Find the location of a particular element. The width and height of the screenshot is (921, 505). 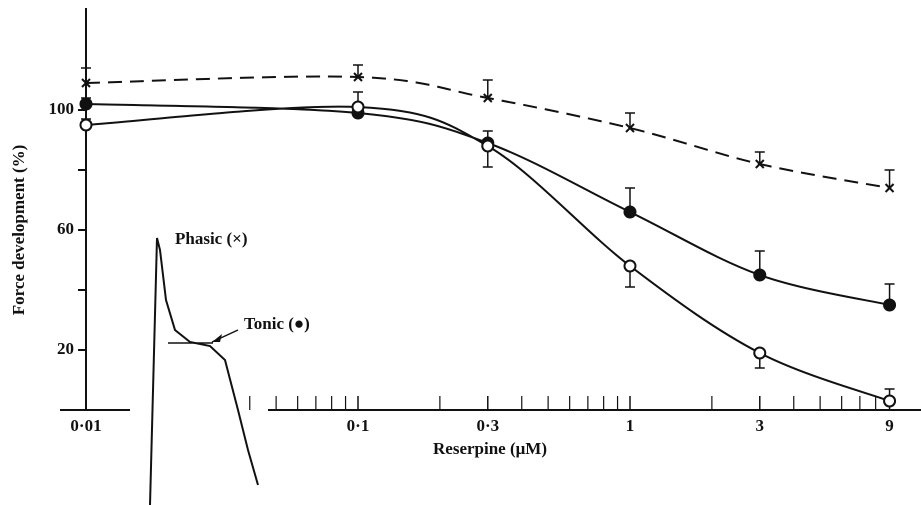

inset-label-phasic: Phasic (×) is located at coordinates (211, 238).